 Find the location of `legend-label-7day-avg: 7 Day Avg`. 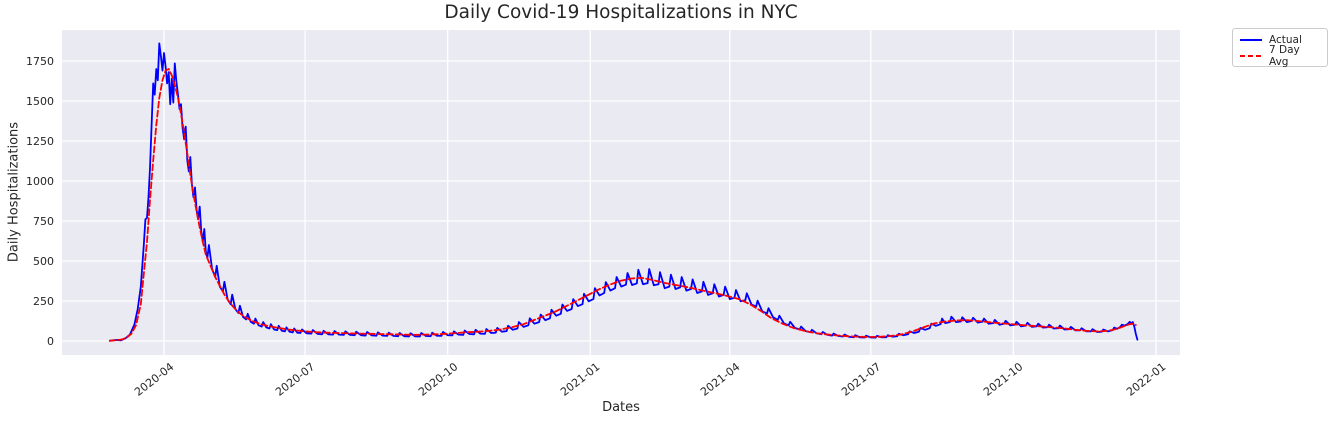

legend-label-7day-avg: 7 Day Avg is located at coordinates (1284, 55).